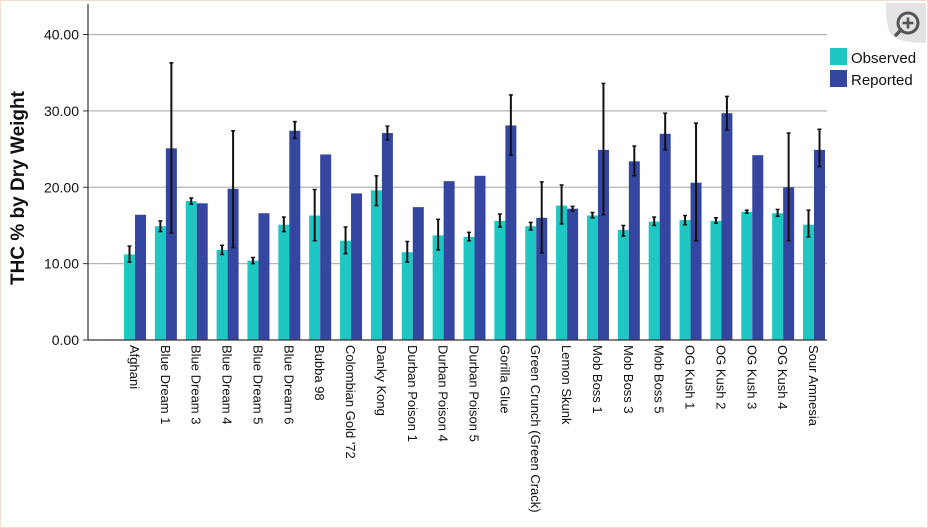 The image size is (928, 528). Describe the element at coordinates (597, 379) in the screenshot. I see `x-tick-label: Mob Boss 1` at that location.